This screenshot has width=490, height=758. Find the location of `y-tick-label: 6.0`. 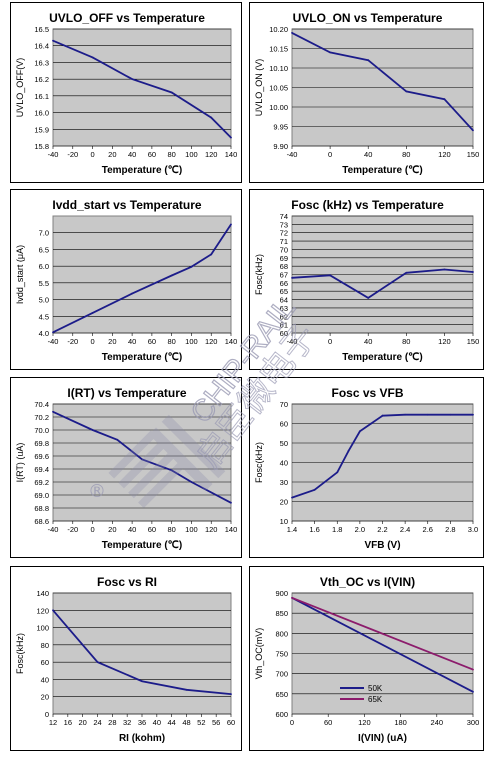

y-tick-label: 6.0 is located at coordinates (44, 266).